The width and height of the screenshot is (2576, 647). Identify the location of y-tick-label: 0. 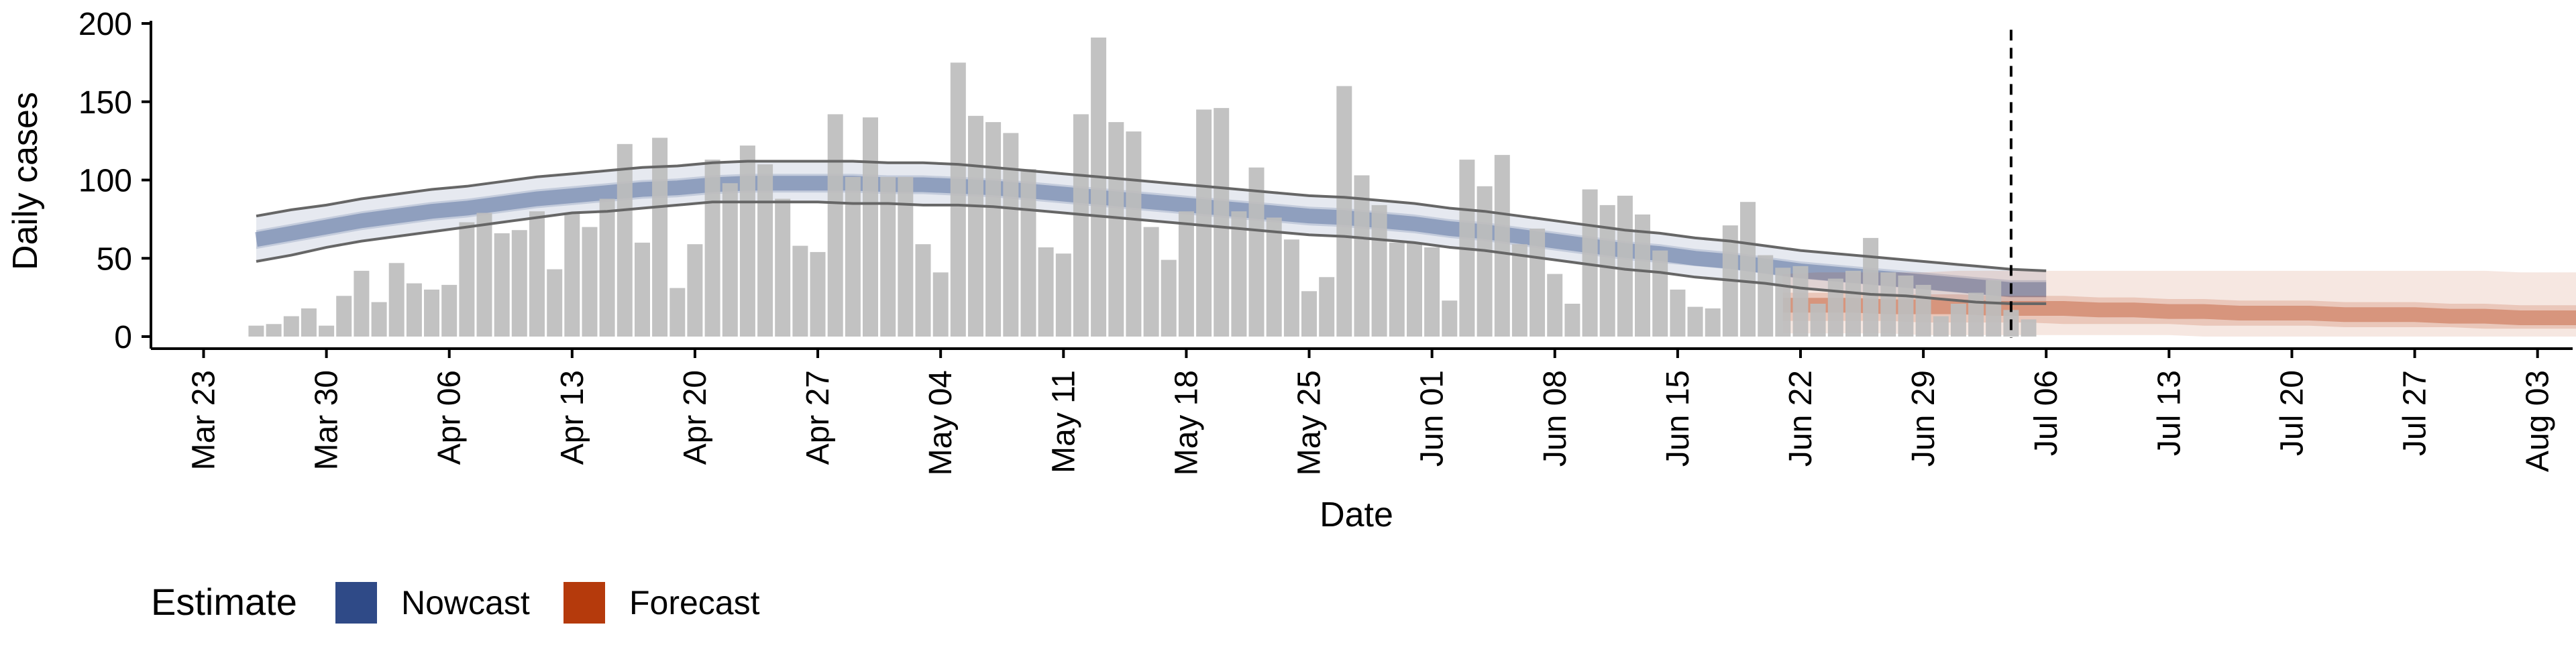
(123, 337).